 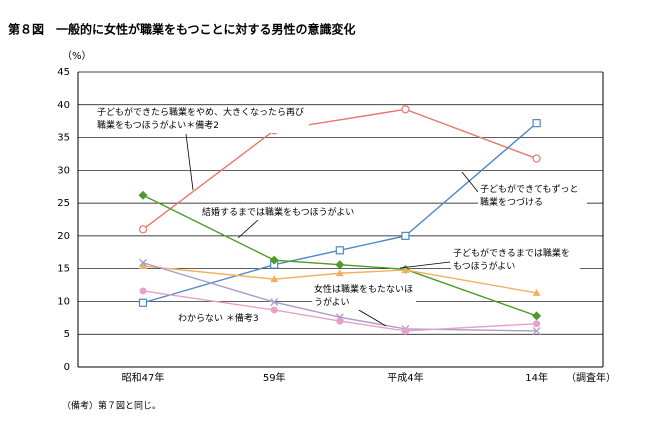 I want to click on x-tick-label: 59年, so click(x=274, y=377).